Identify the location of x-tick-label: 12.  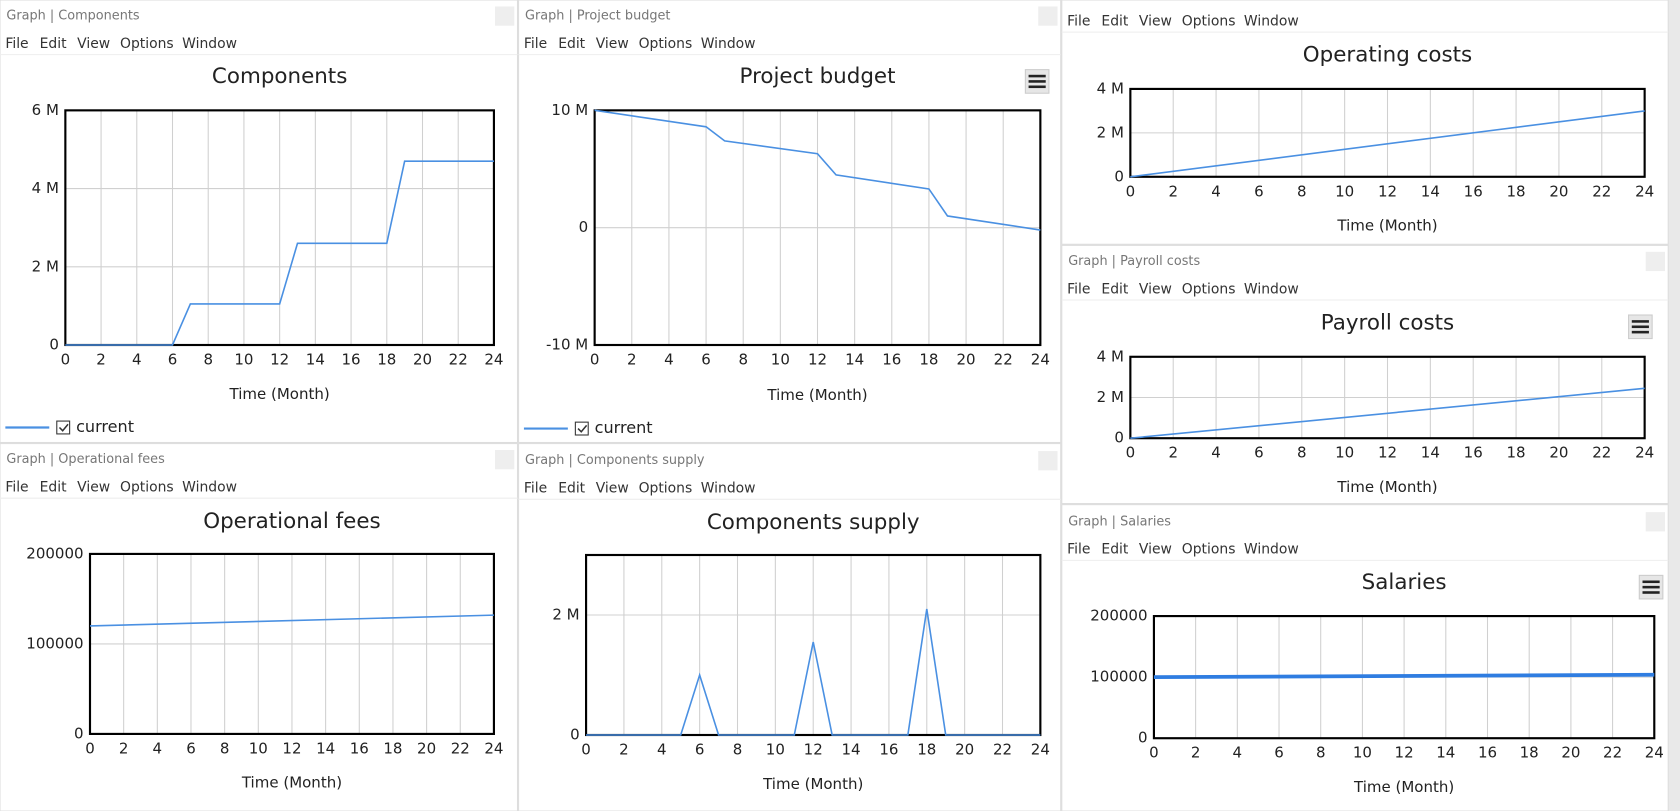
(1404, 753).